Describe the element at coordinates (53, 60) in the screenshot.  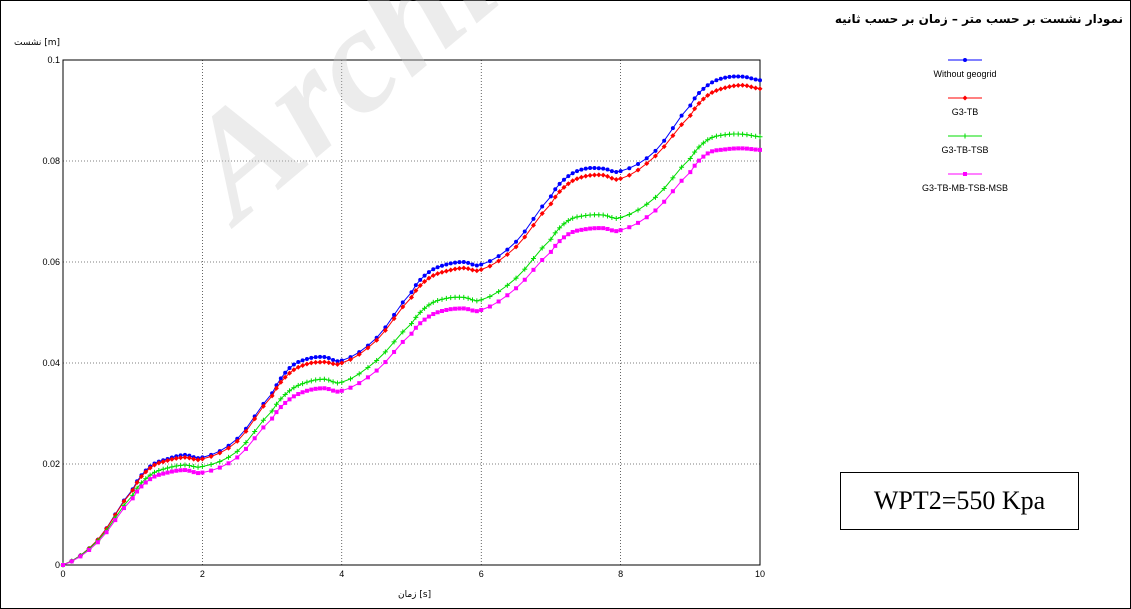
I see `y-tick-label: 0.1` at that location.